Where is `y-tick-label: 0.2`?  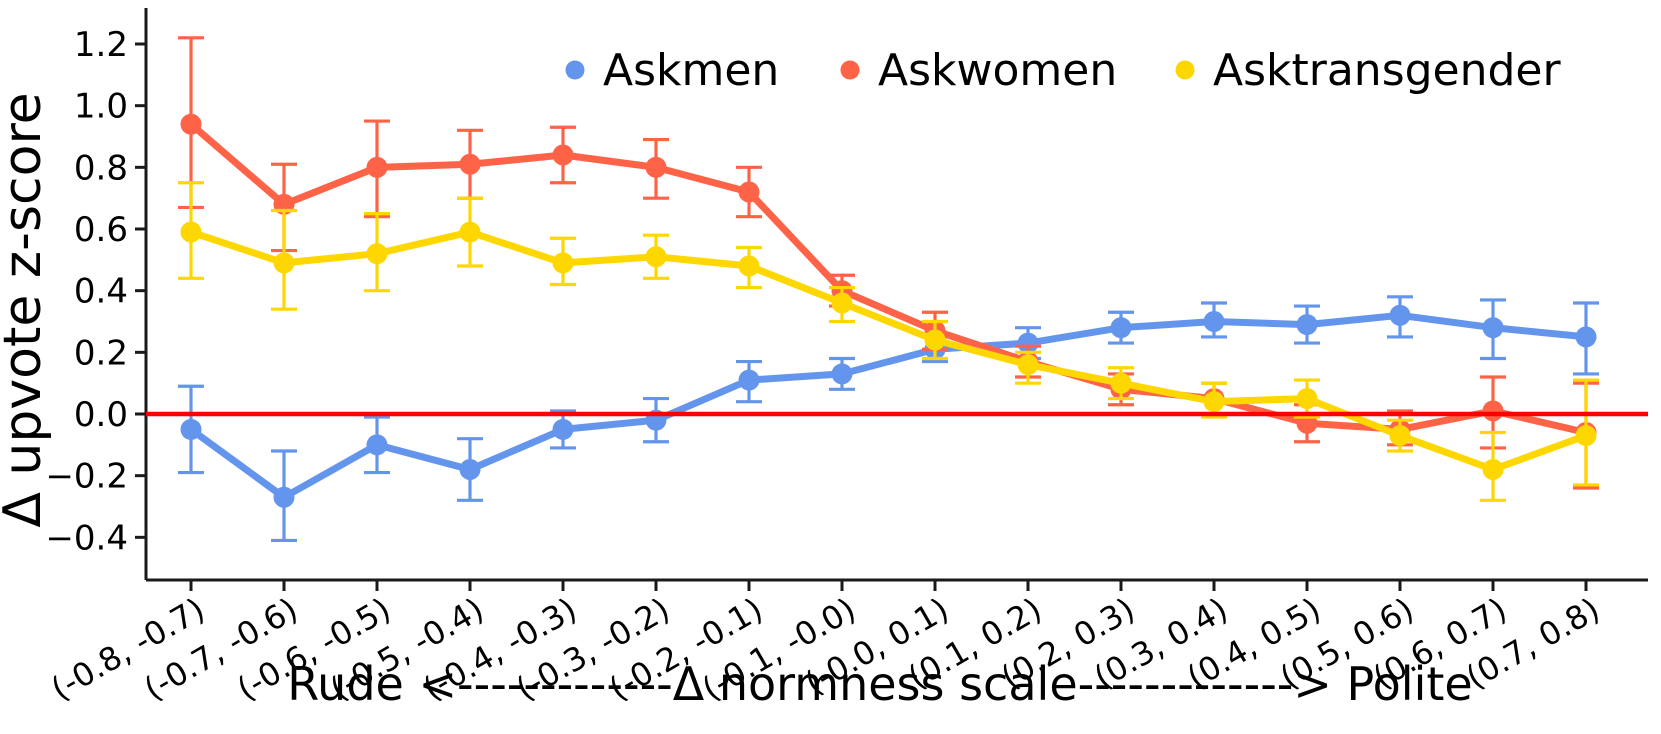 y-tick-label: 0.2 is located at coordinates (101, 353).